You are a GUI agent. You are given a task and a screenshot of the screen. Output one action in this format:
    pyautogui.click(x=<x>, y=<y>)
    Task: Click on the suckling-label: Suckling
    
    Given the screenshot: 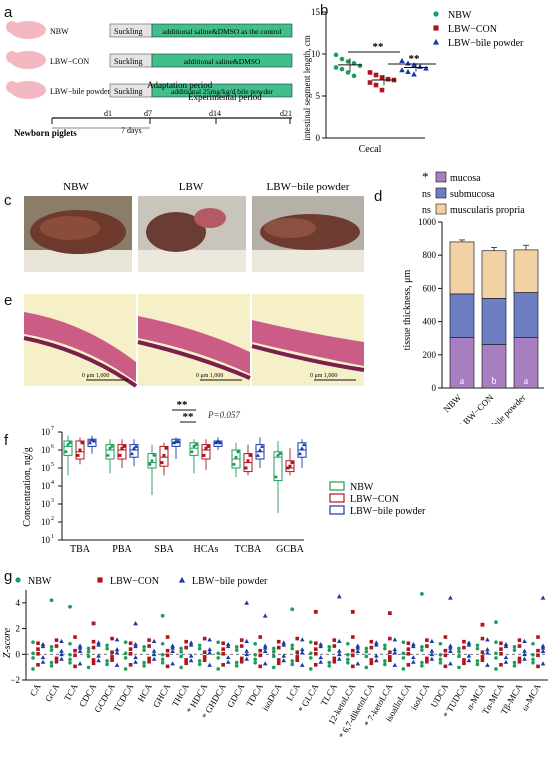 What is the action you would take?
    pyautogui.click(x=128, y=91)
    